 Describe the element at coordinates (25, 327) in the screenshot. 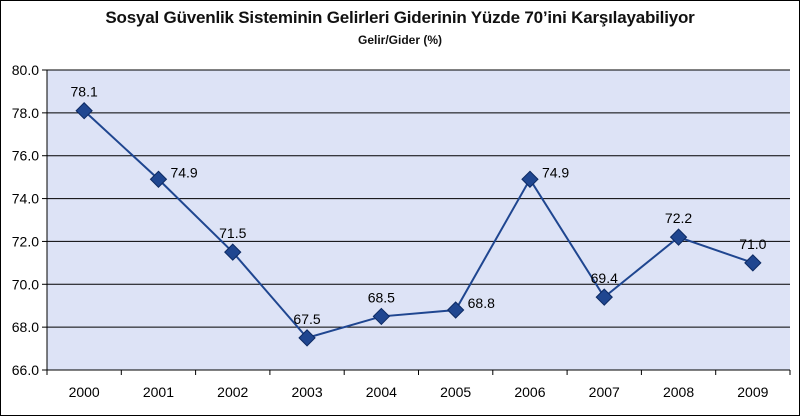

I see `y-tick-label: 68.0` at that location.